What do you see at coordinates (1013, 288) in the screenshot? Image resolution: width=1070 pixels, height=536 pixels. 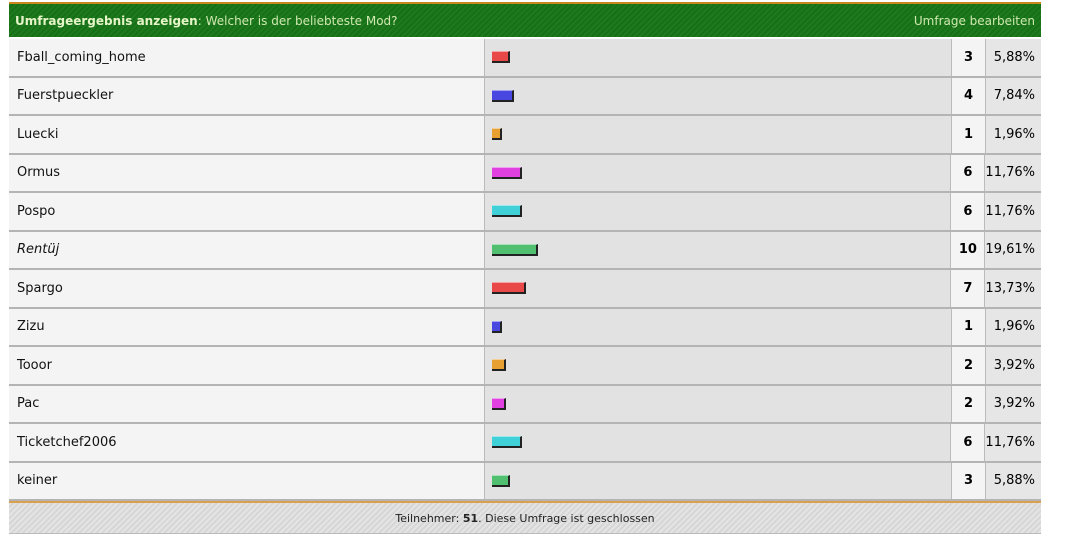 I see `vote-percent: 13,73%` at bounding box center [1013, 288].